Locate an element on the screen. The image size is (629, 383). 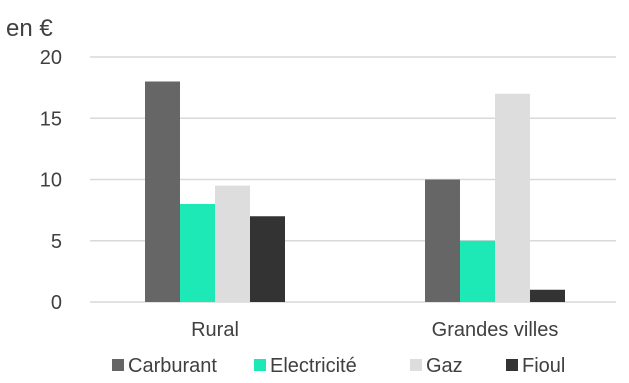
y-tick-label: 15 is located at coordinates (51, 119).